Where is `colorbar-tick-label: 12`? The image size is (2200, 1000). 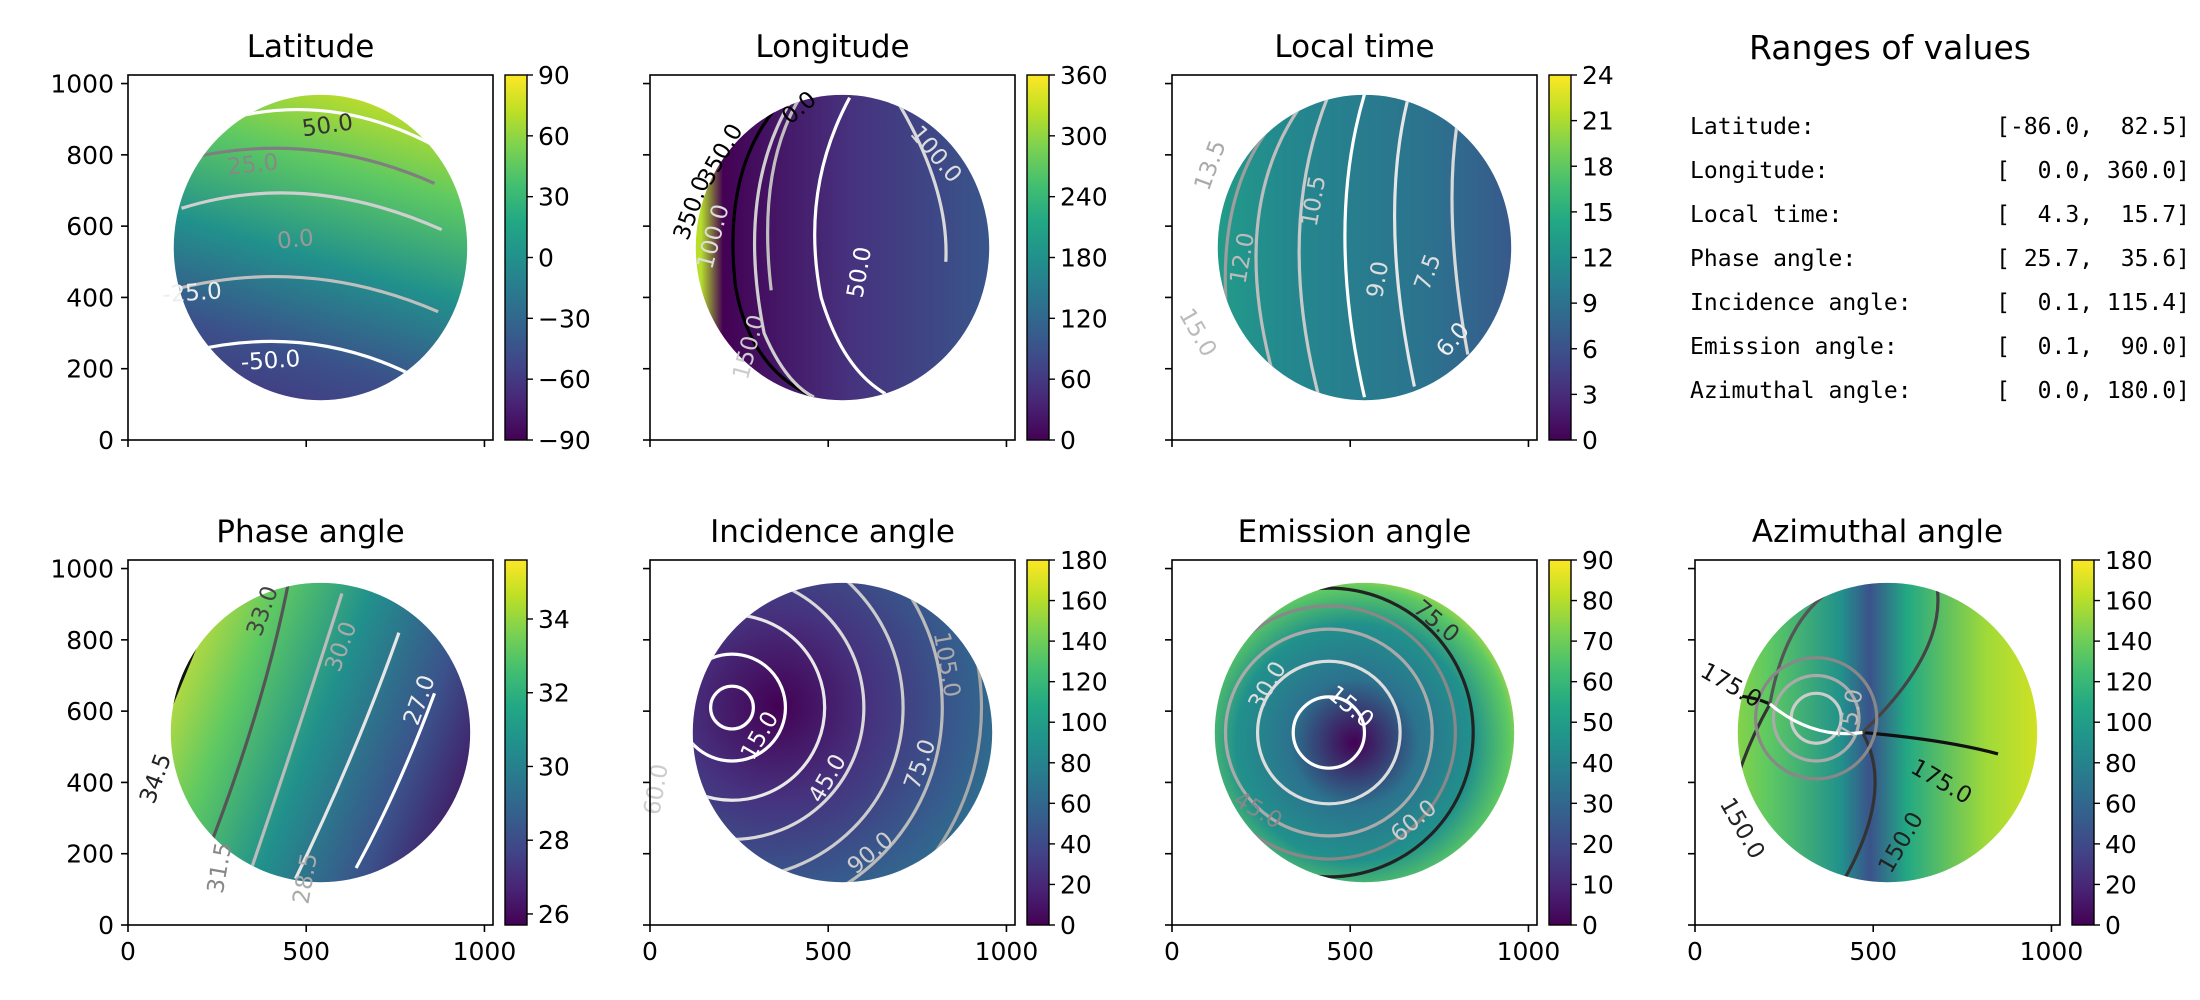 colorbar-tick-label: 12 is located at coordinates (1598, 258).